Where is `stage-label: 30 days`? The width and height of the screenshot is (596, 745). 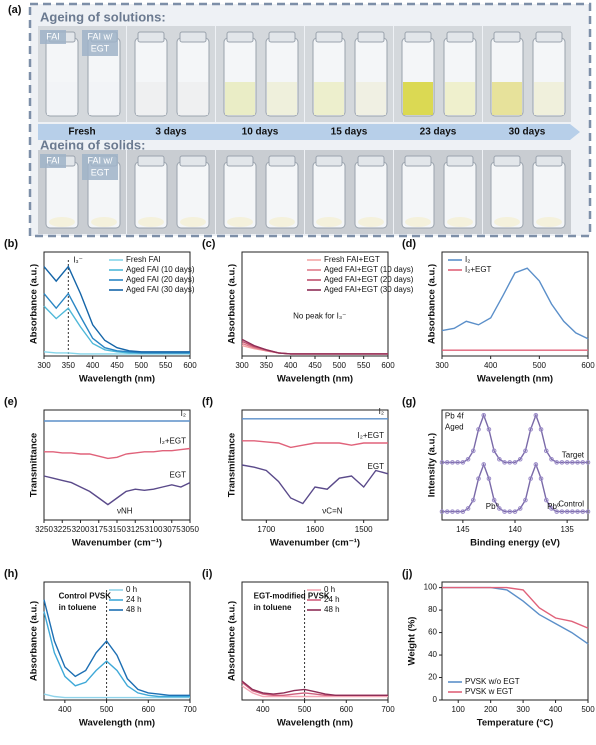
stage-label: 30 days is located at coordinates (527, 132).